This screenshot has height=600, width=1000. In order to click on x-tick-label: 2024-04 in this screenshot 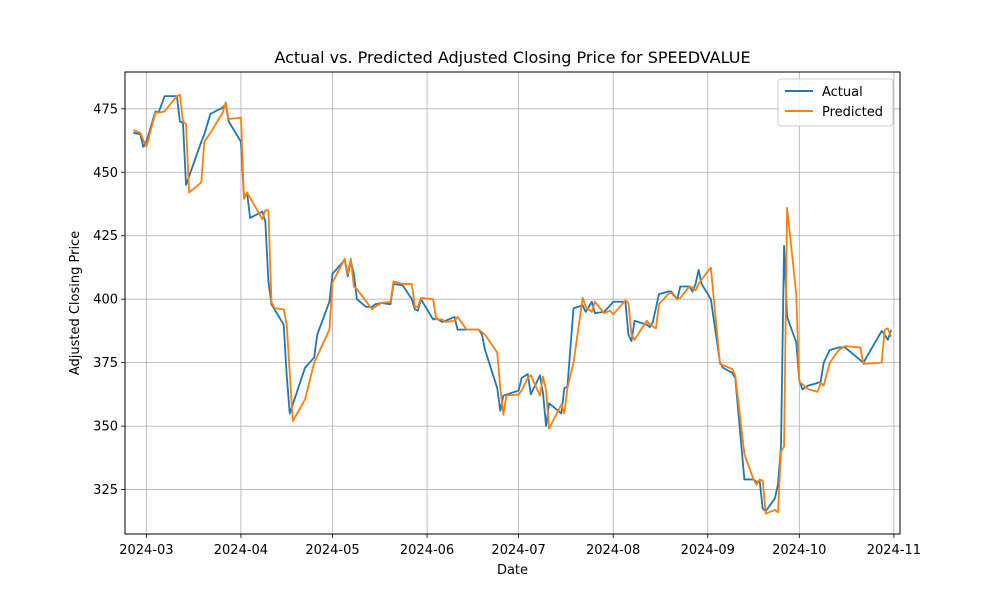, I will do `click(241, 550)`.